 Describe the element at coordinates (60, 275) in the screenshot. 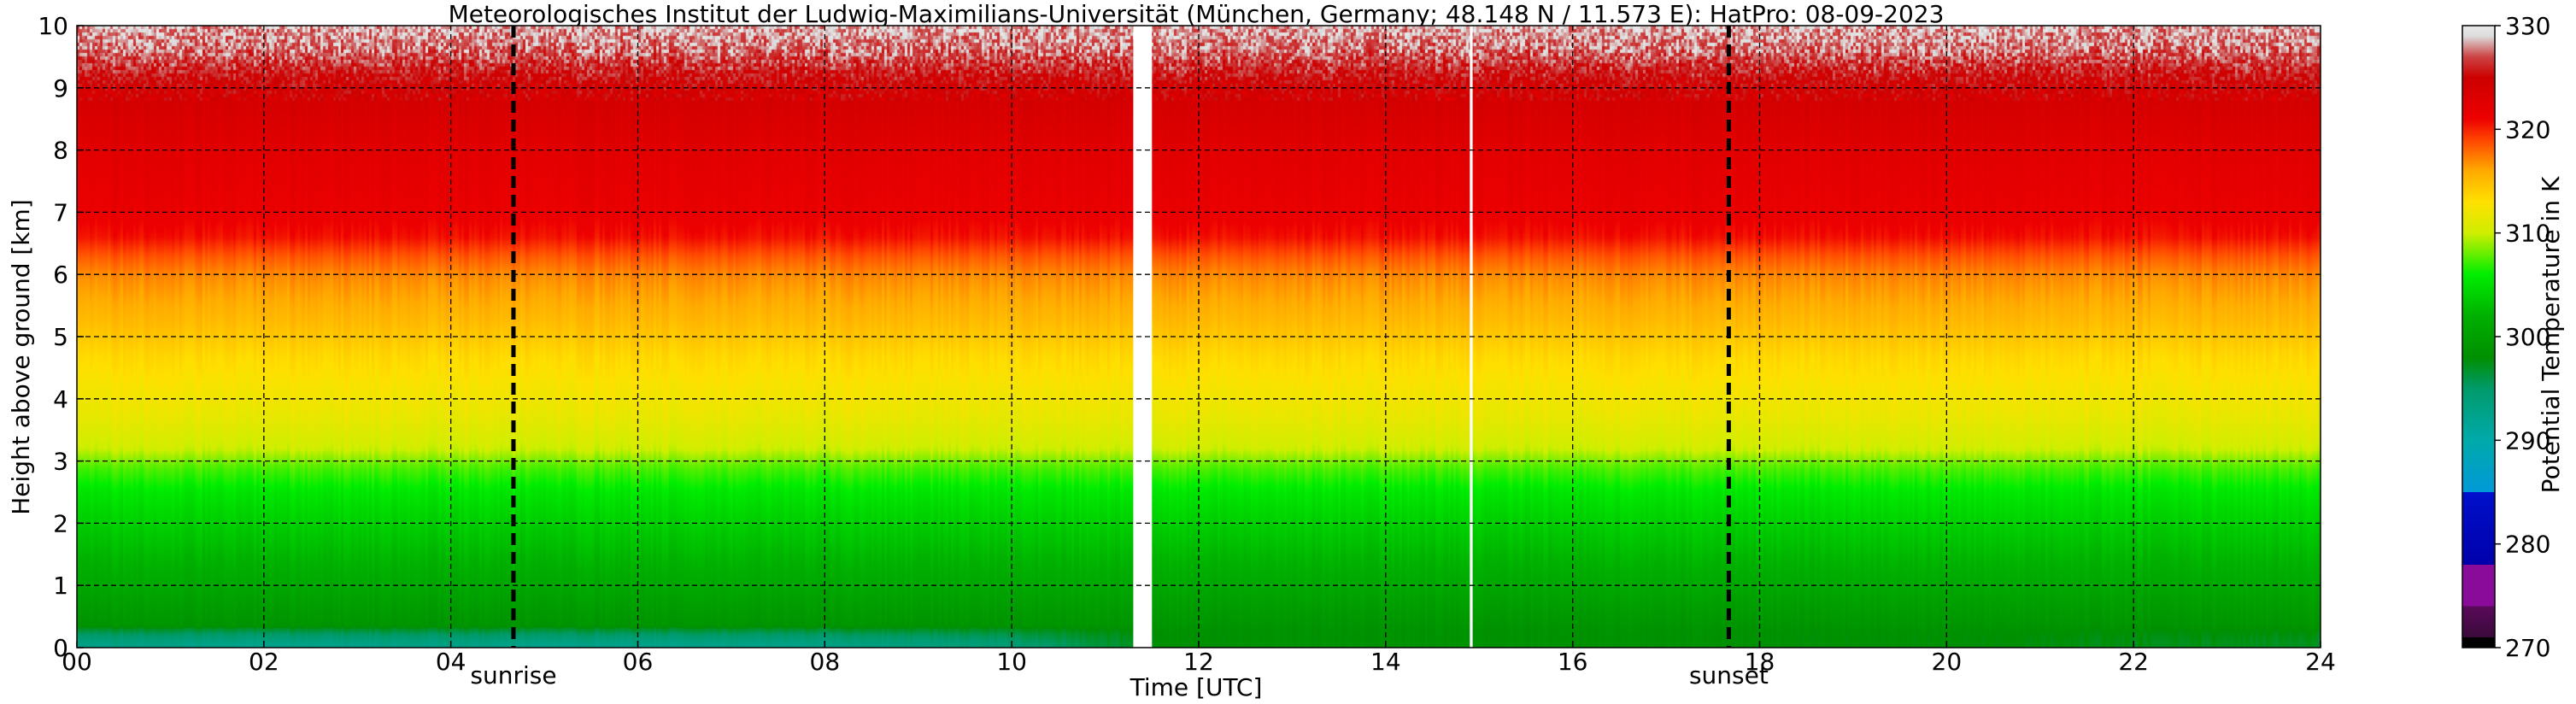

I see `y-tick-label: 6` at that location.